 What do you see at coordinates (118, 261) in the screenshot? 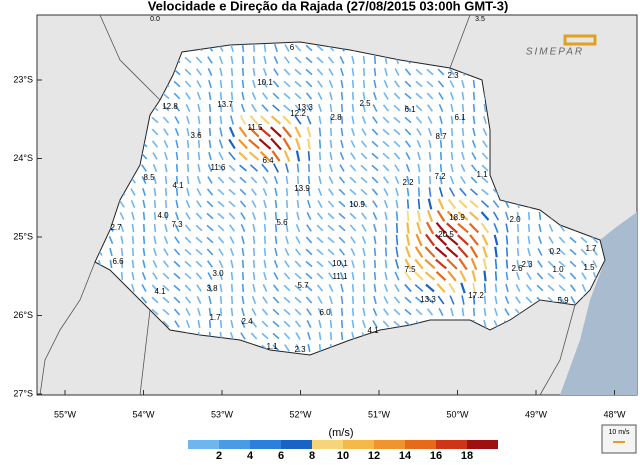
I see `station-value: 6.6` at bounding box center [118, 261].